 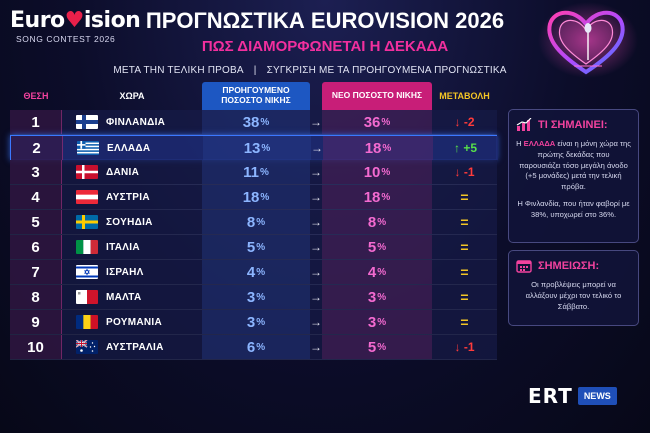 What do you see at coordinates (36, 172) in the screenshot?
I see `row-position: 3` at bounding box center [36, 172].